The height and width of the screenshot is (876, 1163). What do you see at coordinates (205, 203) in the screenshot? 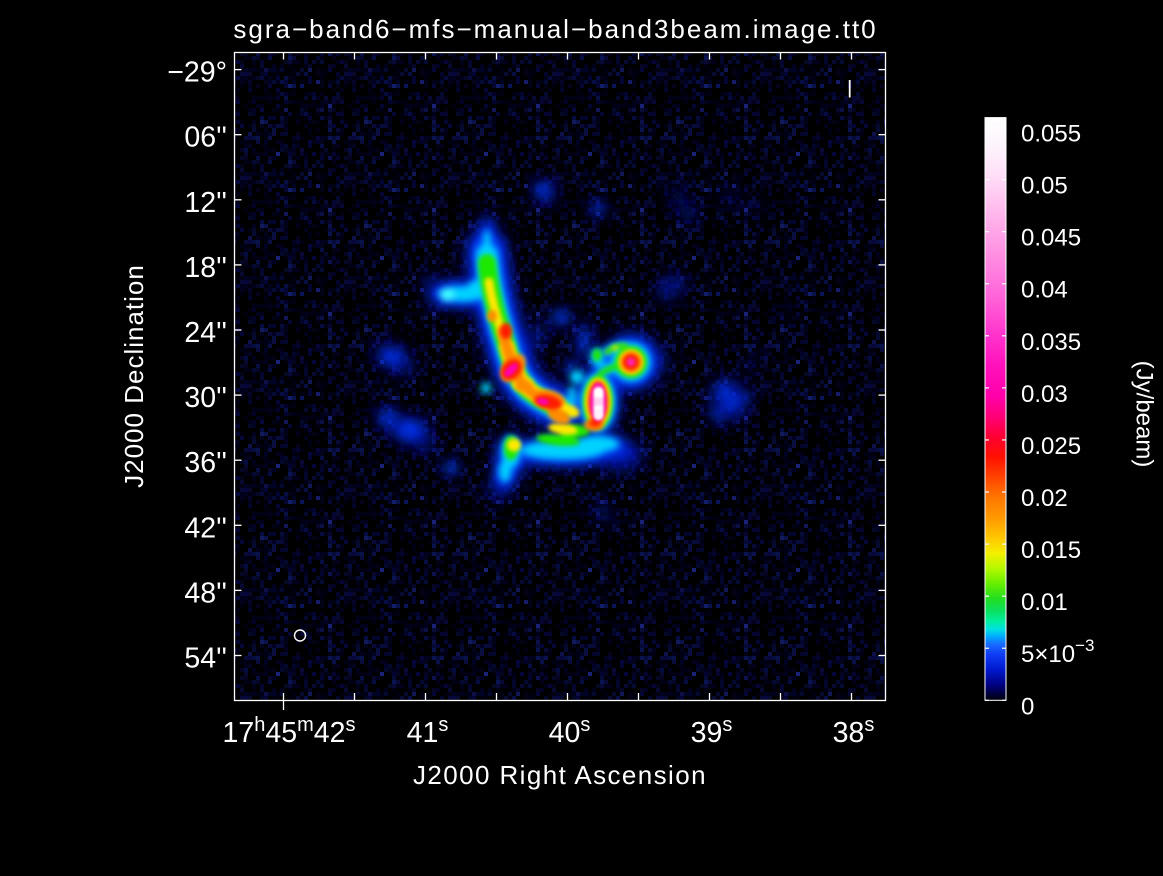
I see `svg-text: 12''` at bounding box center [205, 203].